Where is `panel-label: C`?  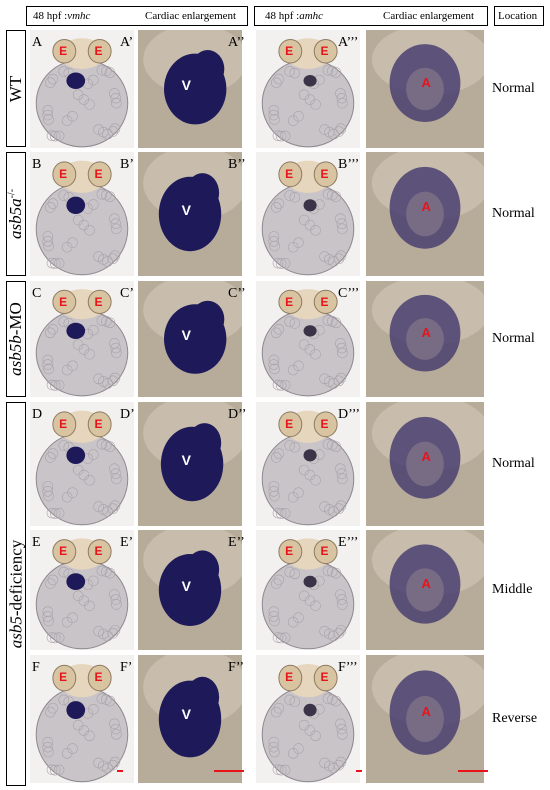
panel-label: C is located at coordinates (37, 293).